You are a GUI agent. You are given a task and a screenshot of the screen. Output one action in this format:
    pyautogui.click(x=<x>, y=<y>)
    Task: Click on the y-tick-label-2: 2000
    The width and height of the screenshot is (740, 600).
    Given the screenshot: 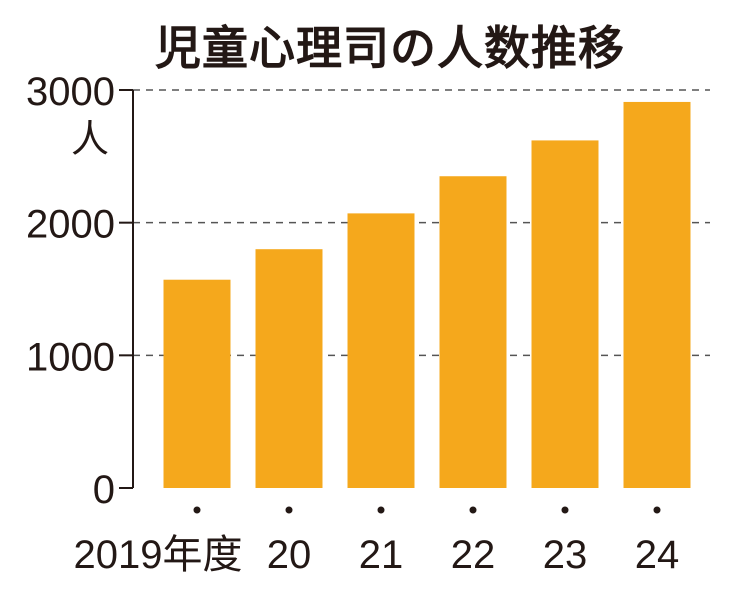 What is the action you would take?
    pyautogui.click(x=70, y=225)
    